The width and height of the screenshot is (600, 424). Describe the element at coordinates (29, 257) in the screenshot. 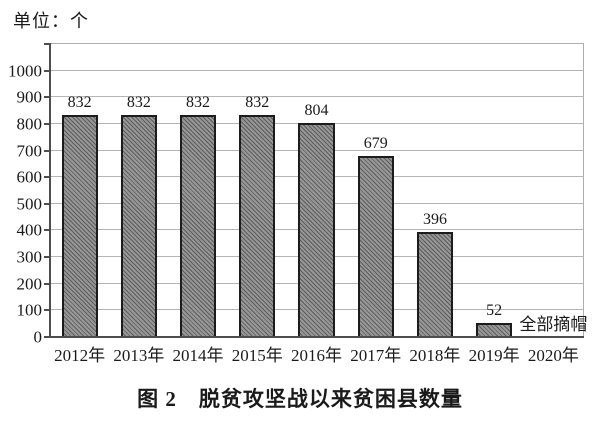

I see `y-axis-label: 300` at that location.